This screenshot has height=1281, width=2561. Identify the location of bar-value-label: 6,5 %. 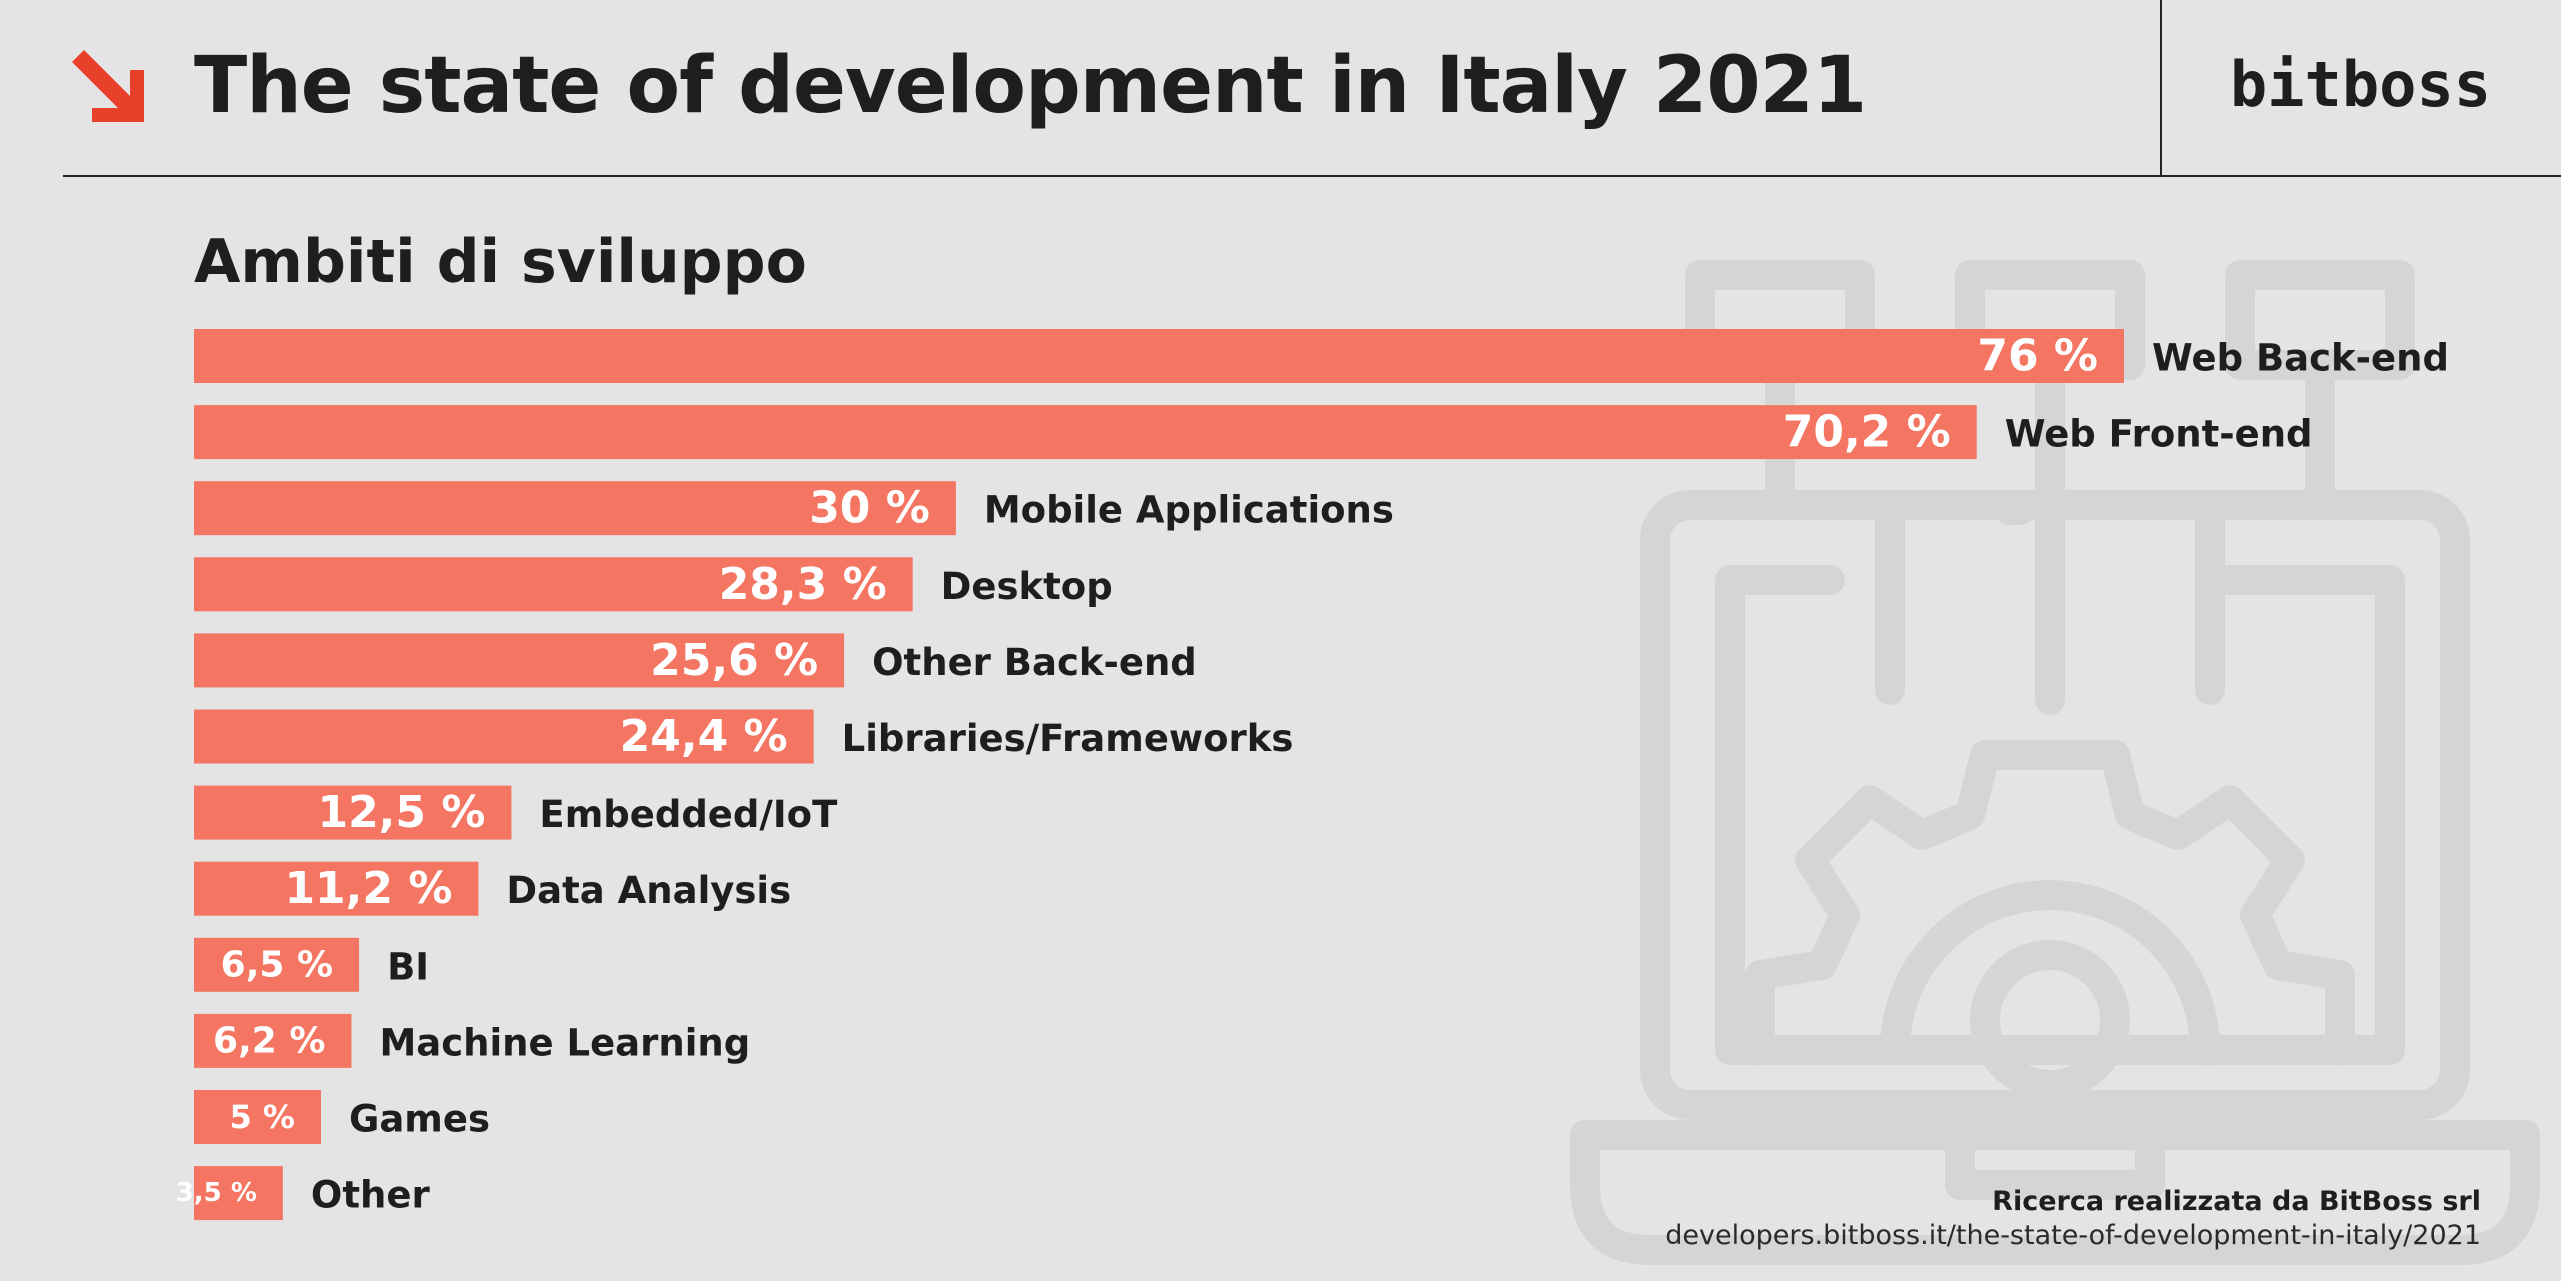
(277, 964).